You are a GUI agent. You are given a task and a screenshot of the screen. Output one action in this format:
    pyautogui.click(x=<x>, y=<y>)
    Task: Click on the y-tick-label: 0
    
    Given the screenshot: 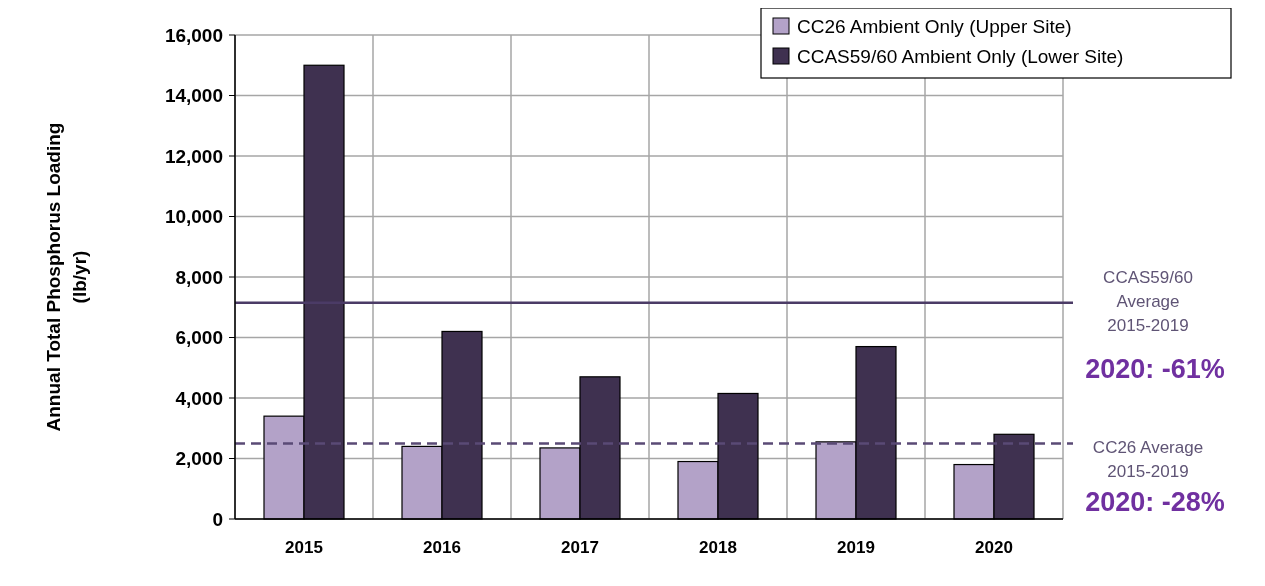 What is the action you would take?
    pyautogui.click(x=217, y=519)
    